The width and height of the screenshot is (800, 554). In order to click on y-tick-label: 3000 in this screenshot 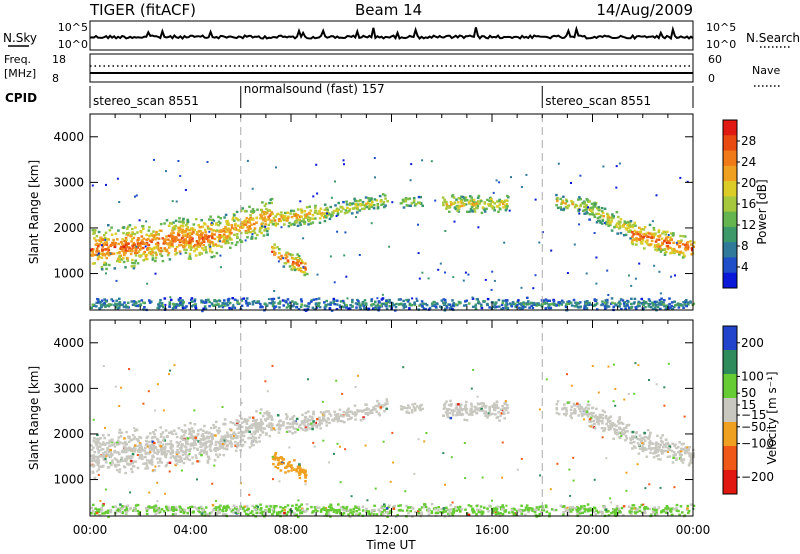, I will do `click(68, 182)`.